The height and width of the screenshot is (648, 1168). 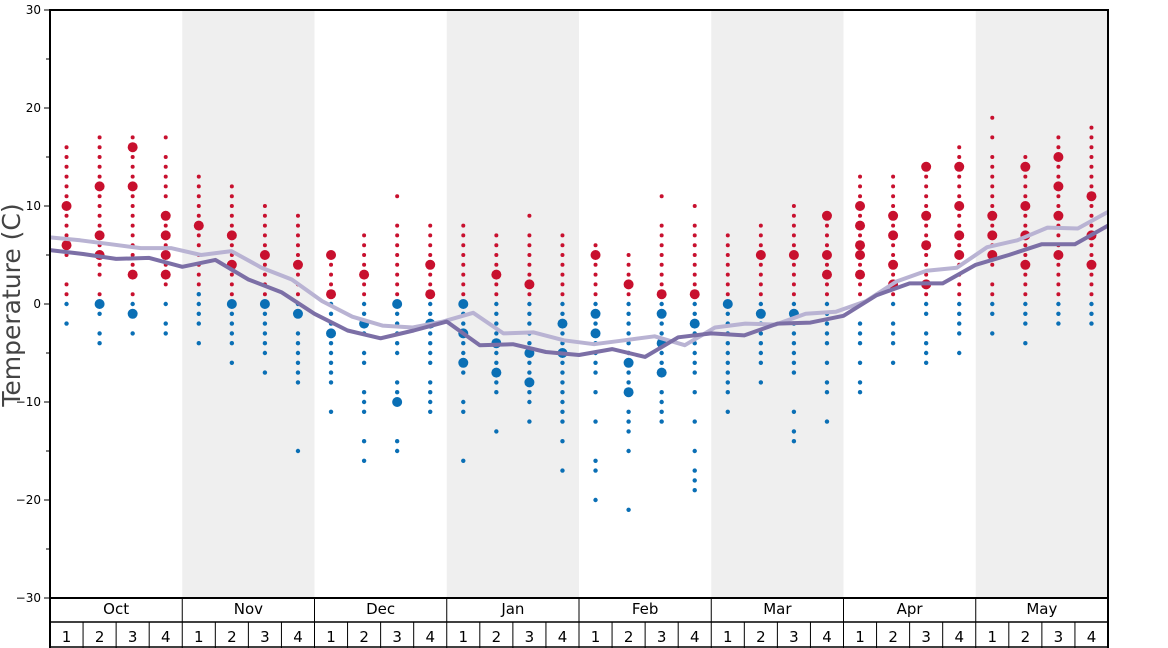 What do you see at coordinates (512, 304) in the screenshot?
I see `month-band-jan` at bounding box center [512, 304].